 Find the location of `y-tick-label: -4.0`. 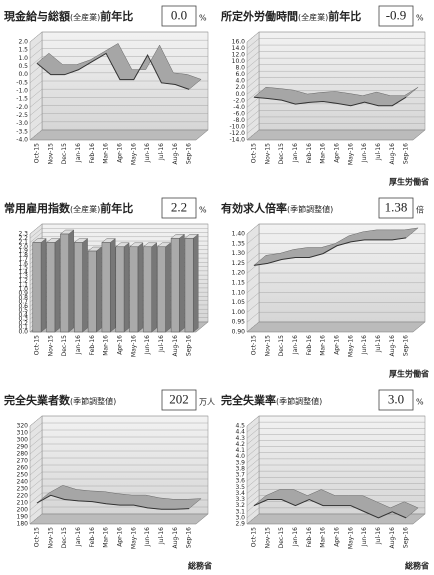

y-tick-label: -4.0 is located at coordinates (22, 140).